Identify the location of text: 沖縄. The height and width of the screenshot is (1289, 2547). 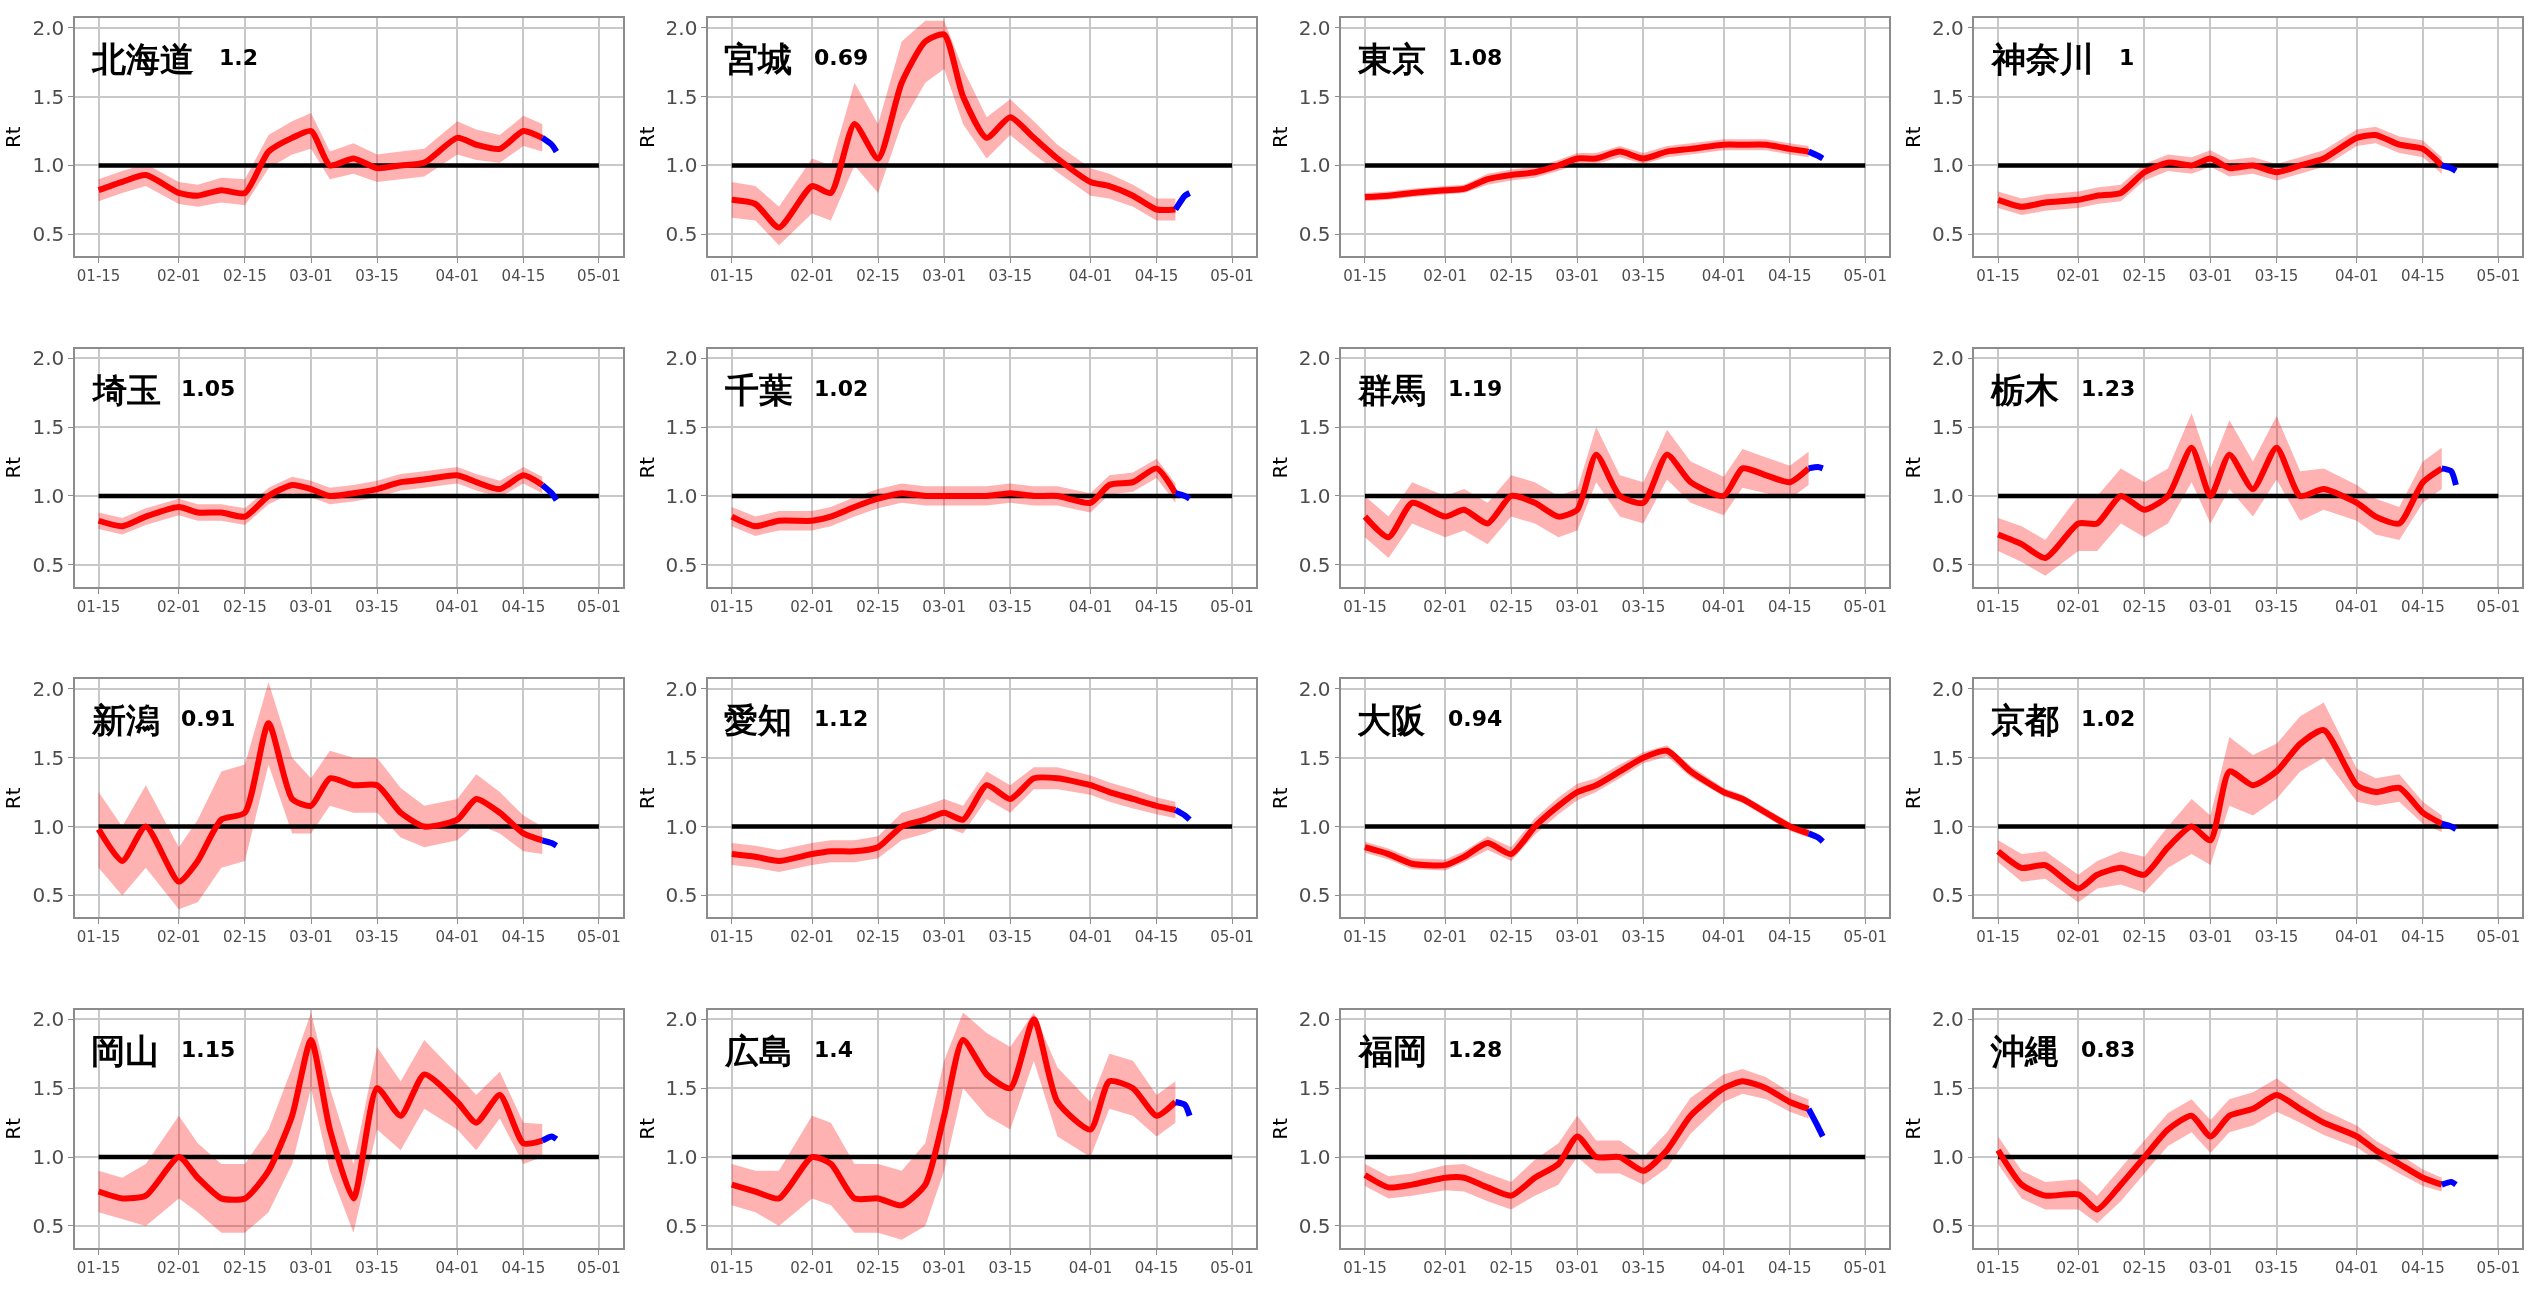
(2024, 1051).